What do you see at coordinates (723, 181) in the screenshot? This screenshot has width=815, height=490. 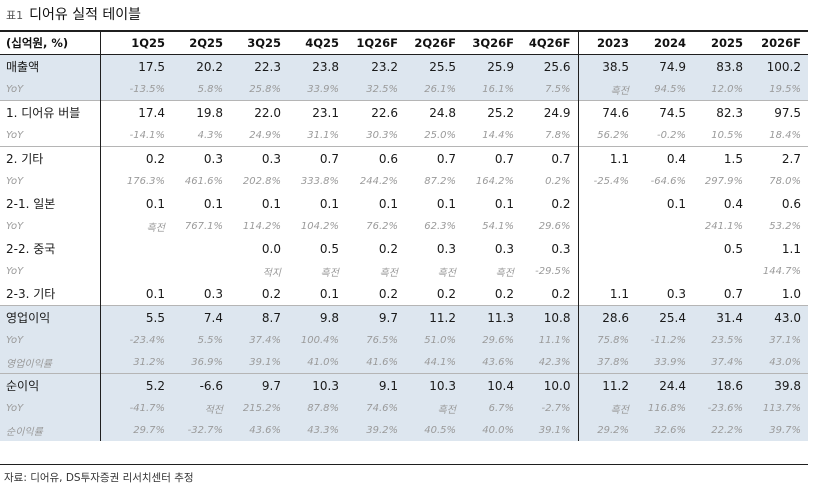 I see `table-cell: 297.9%` at bounding box center [723, 181].